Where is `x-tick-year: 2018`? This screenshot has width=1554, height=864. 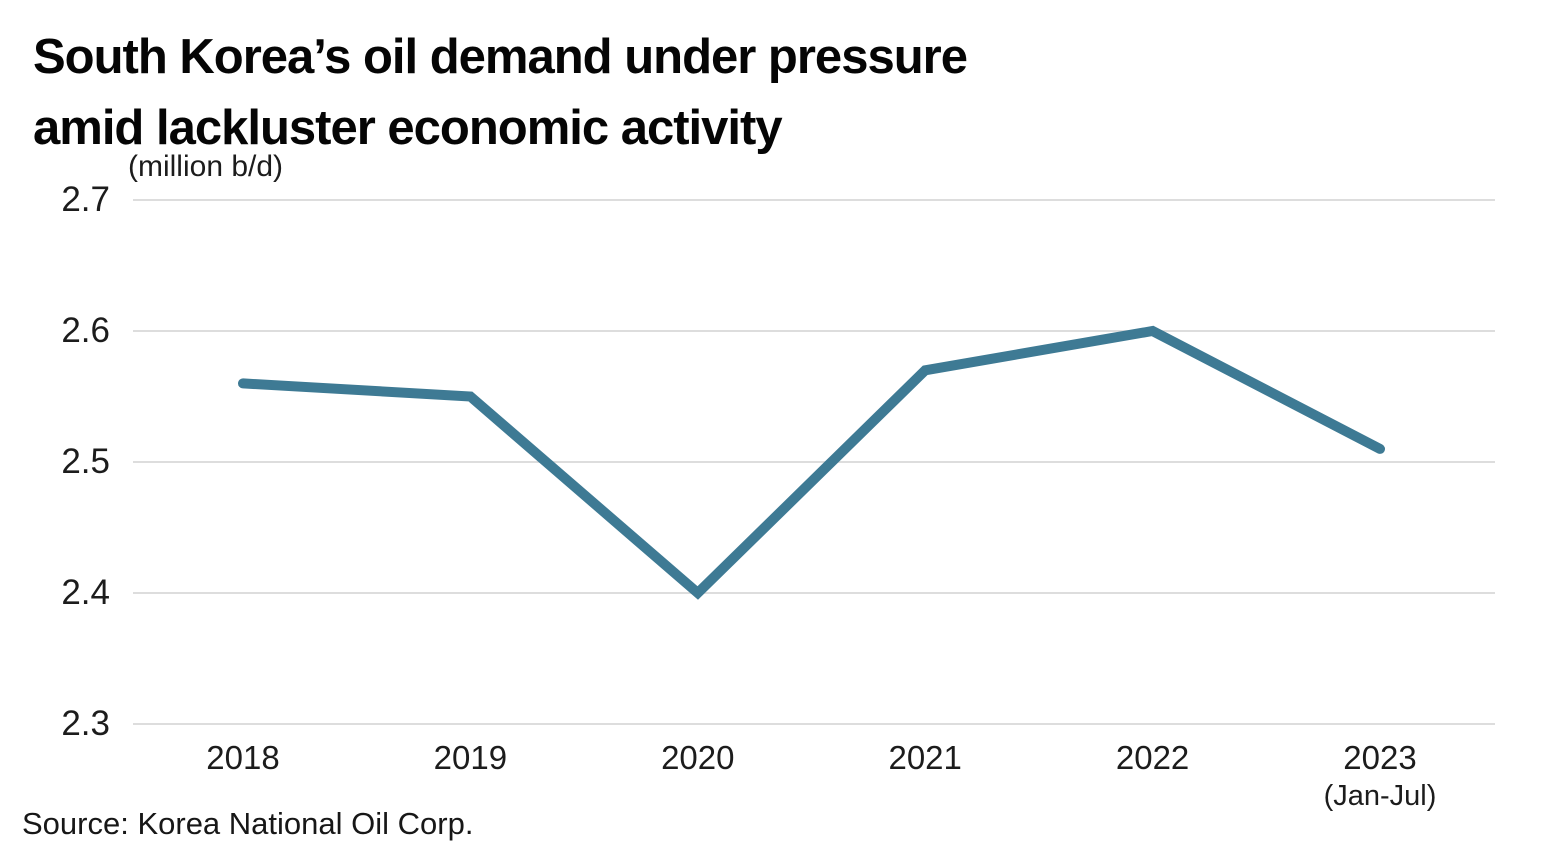 x-tick-year: 2018 is located at coordinates (243, 757).